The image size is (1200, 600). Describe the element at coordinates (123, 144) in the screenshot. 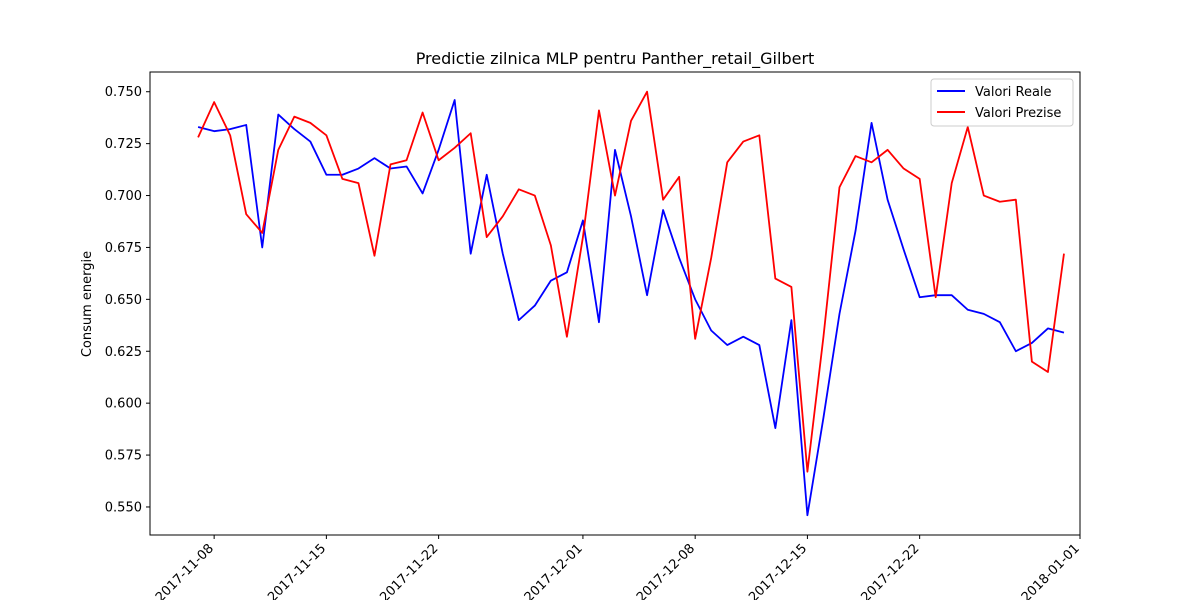

I see `y-tick-label: 0.725` at that location.